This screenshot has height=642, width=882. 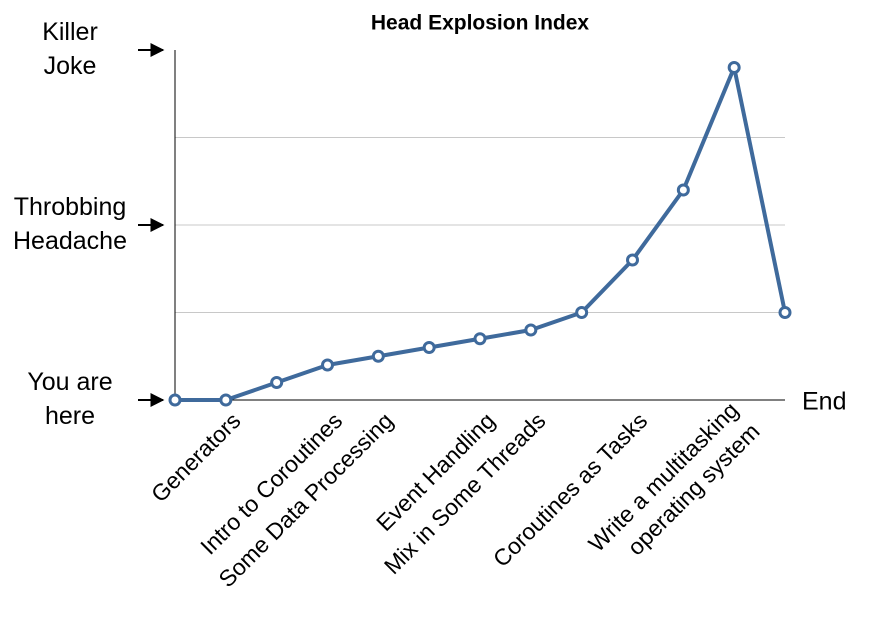 What do you see at coordinates (196, 457) in the screenshot?
I see `x-tick-label: Generators` at bounding box center [196, 457].